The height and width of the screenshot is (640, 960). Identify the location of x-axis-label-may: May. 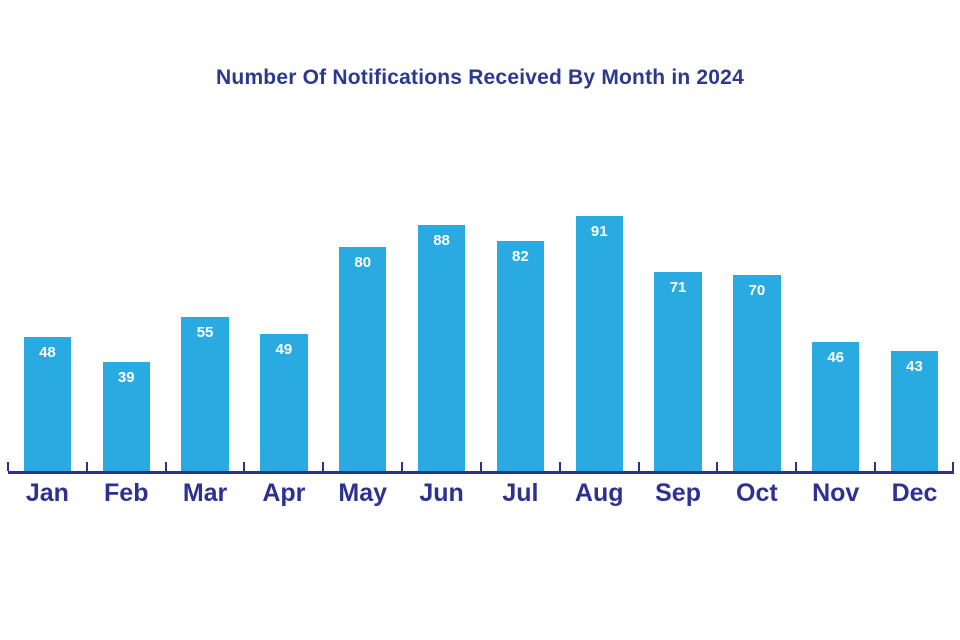
(363, 493).